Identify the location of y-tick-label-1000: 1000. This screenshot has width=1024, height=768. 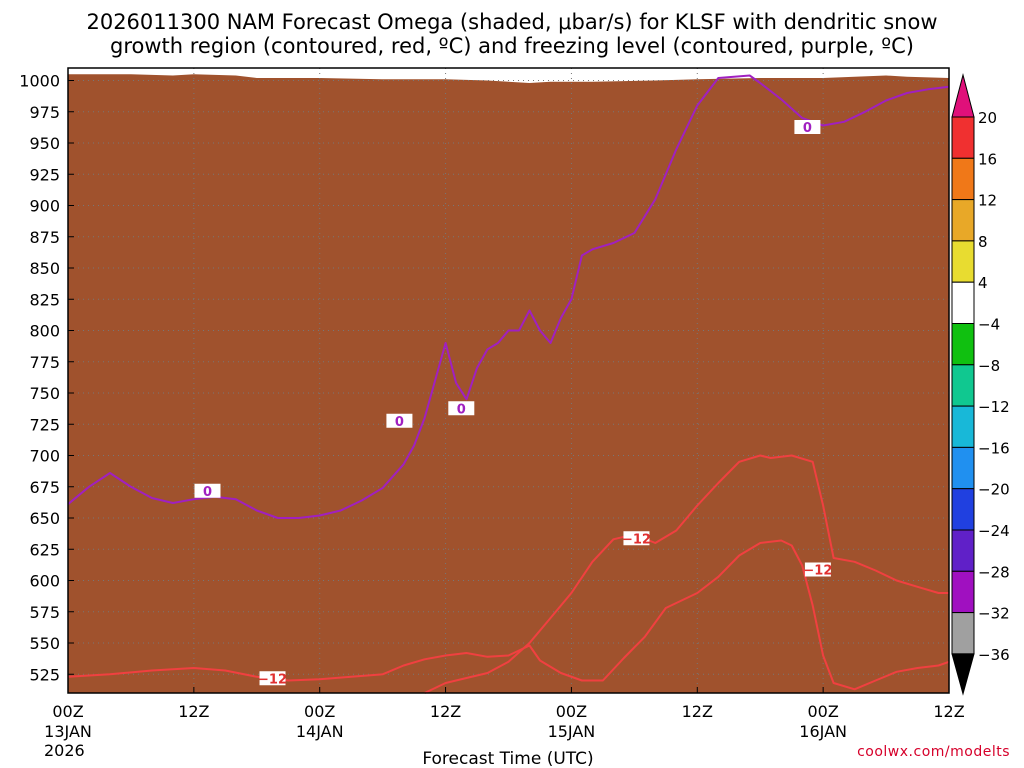
(39, 81).